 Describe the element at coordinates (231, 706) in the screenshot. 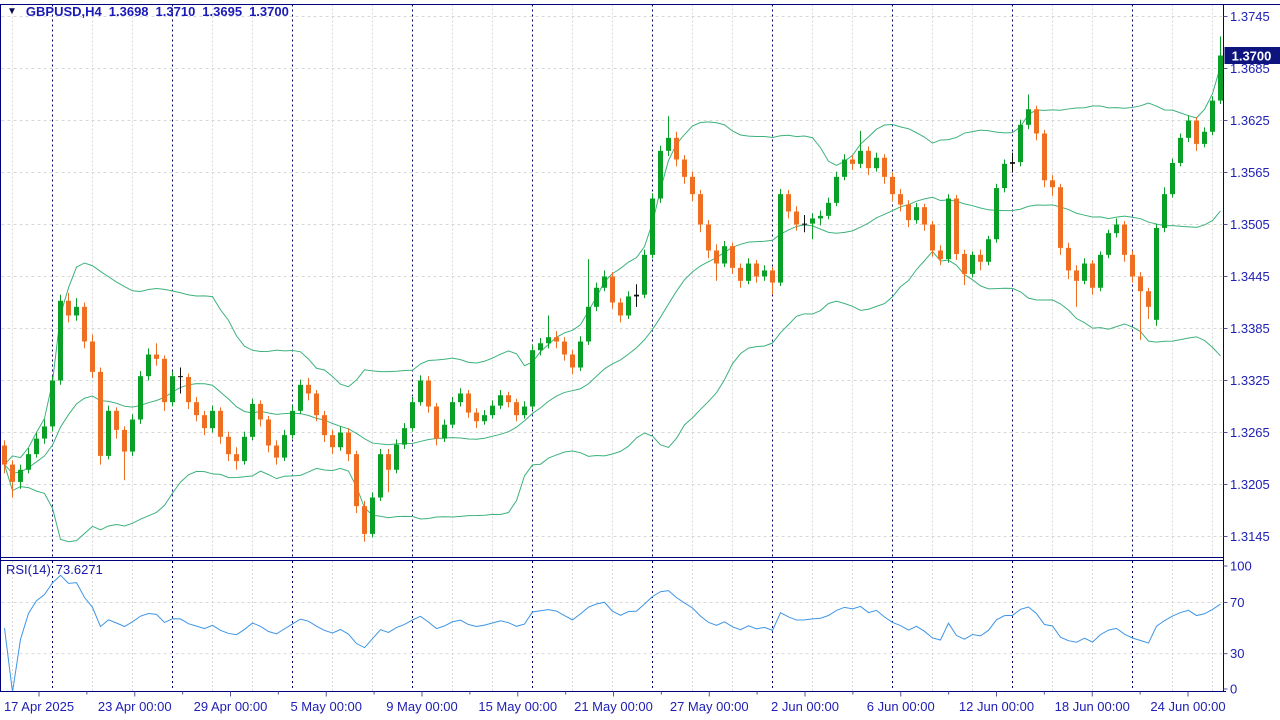

I see `time-axis-label: 29 Apr 00:00` at that location.